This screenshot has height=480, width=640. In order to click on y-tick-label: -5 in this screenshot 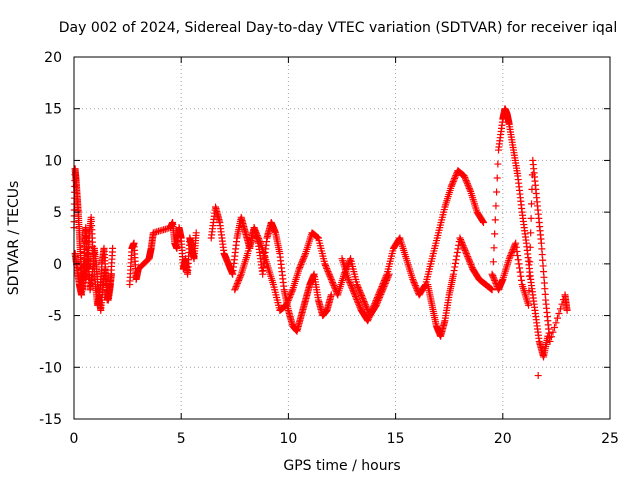, I will do `click(55, 317)`.